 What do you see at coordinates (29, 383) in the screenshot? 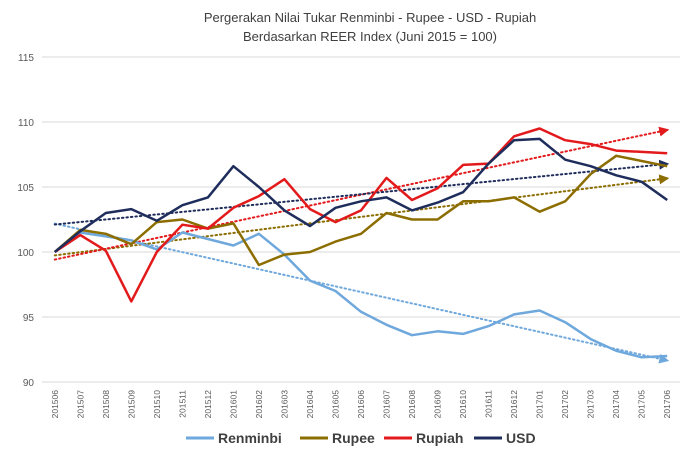
I see `y-tick-label: 90` at bounding box center [29, 383].